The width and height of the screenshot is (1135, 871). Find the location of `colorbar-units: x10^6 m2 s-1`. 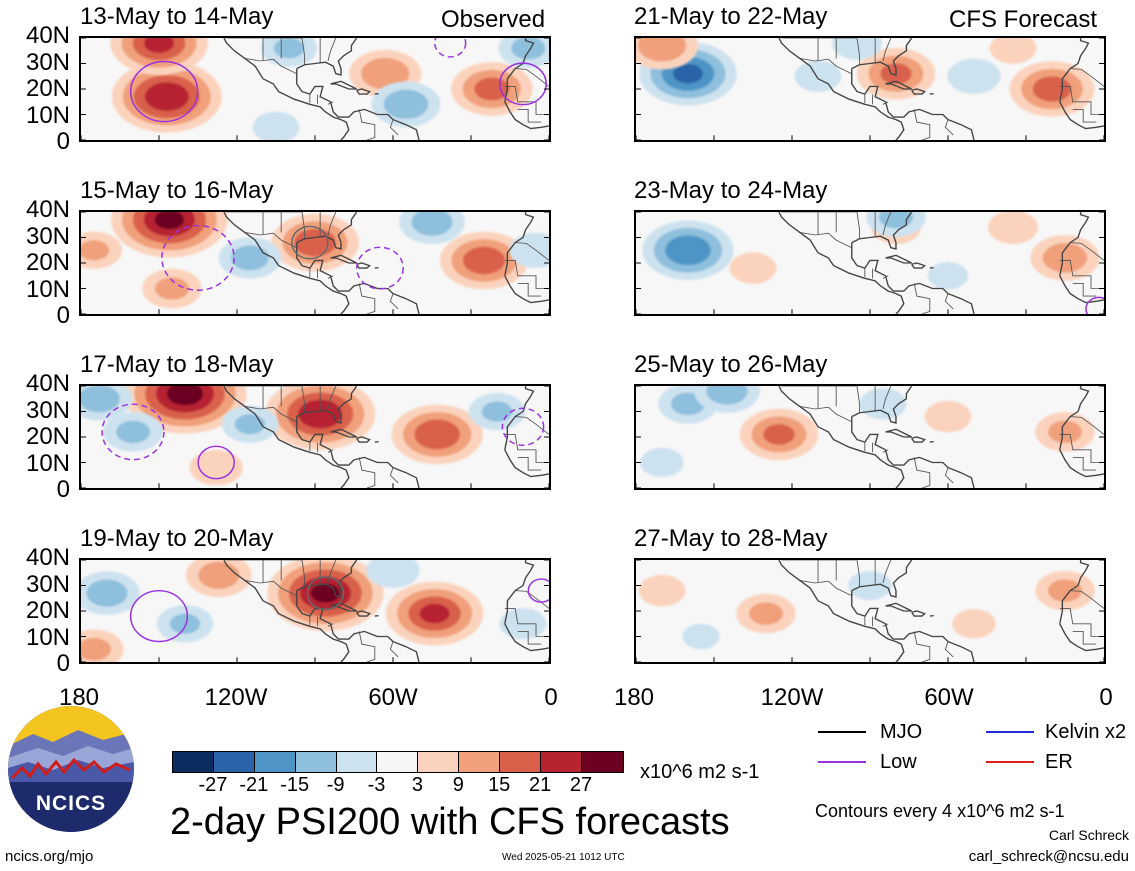

colorbar-units: x10^6 m2 s-1 is located at coordinates (700, 772).